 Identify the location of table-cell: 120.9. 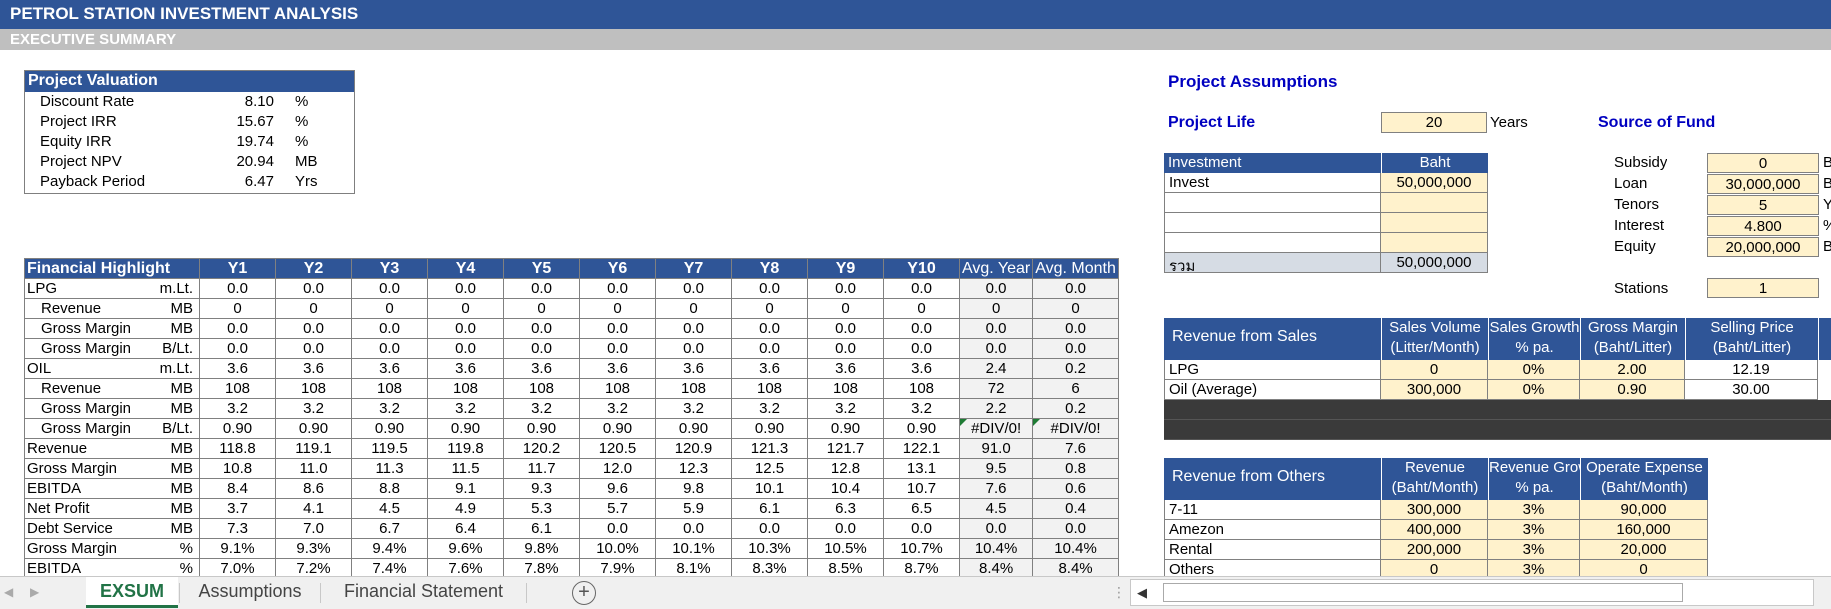
(693, 448).